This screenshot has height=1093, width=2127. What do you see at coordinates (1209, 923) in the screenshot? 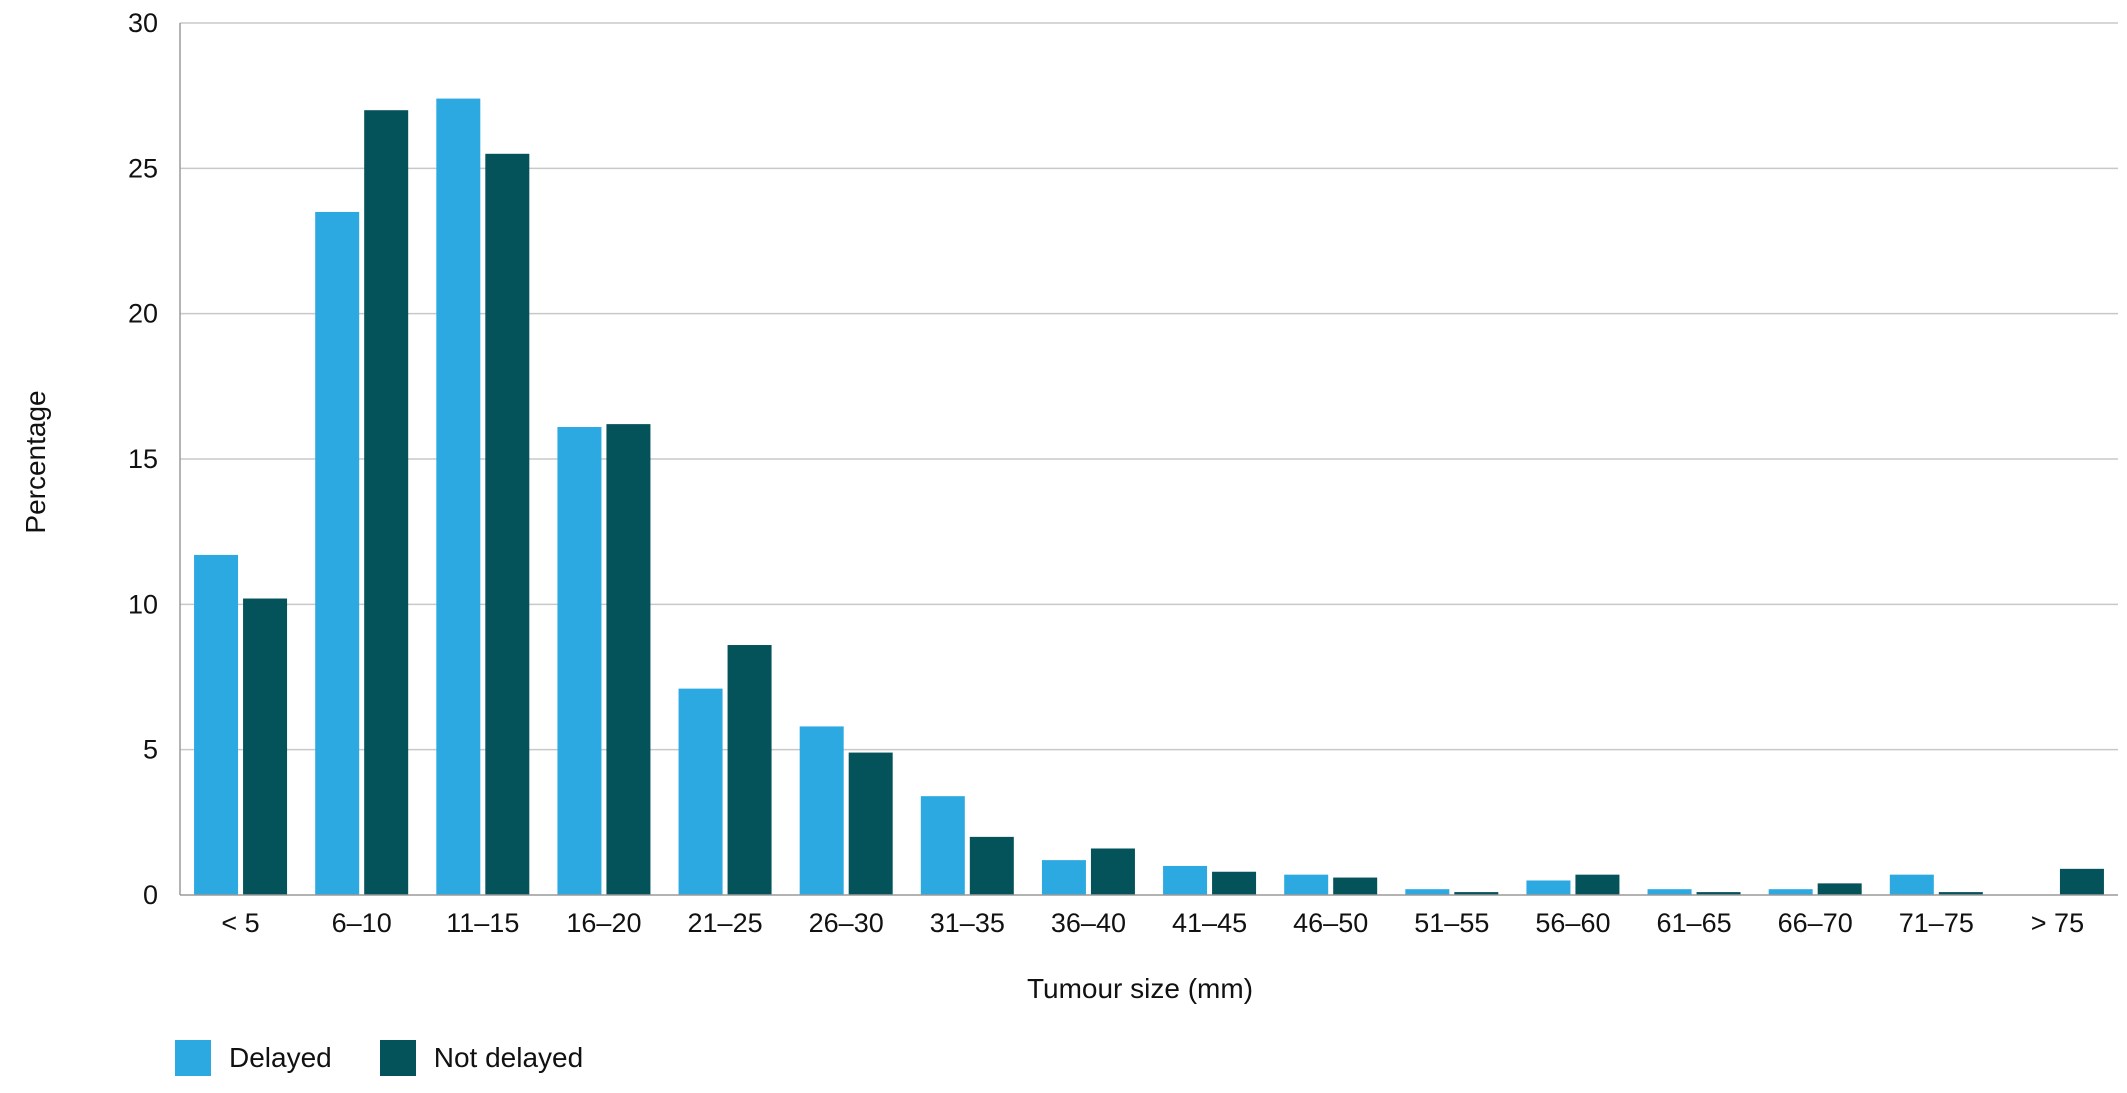
I see `x-tick-label: 41–45` at bounding box center [1209, 923].